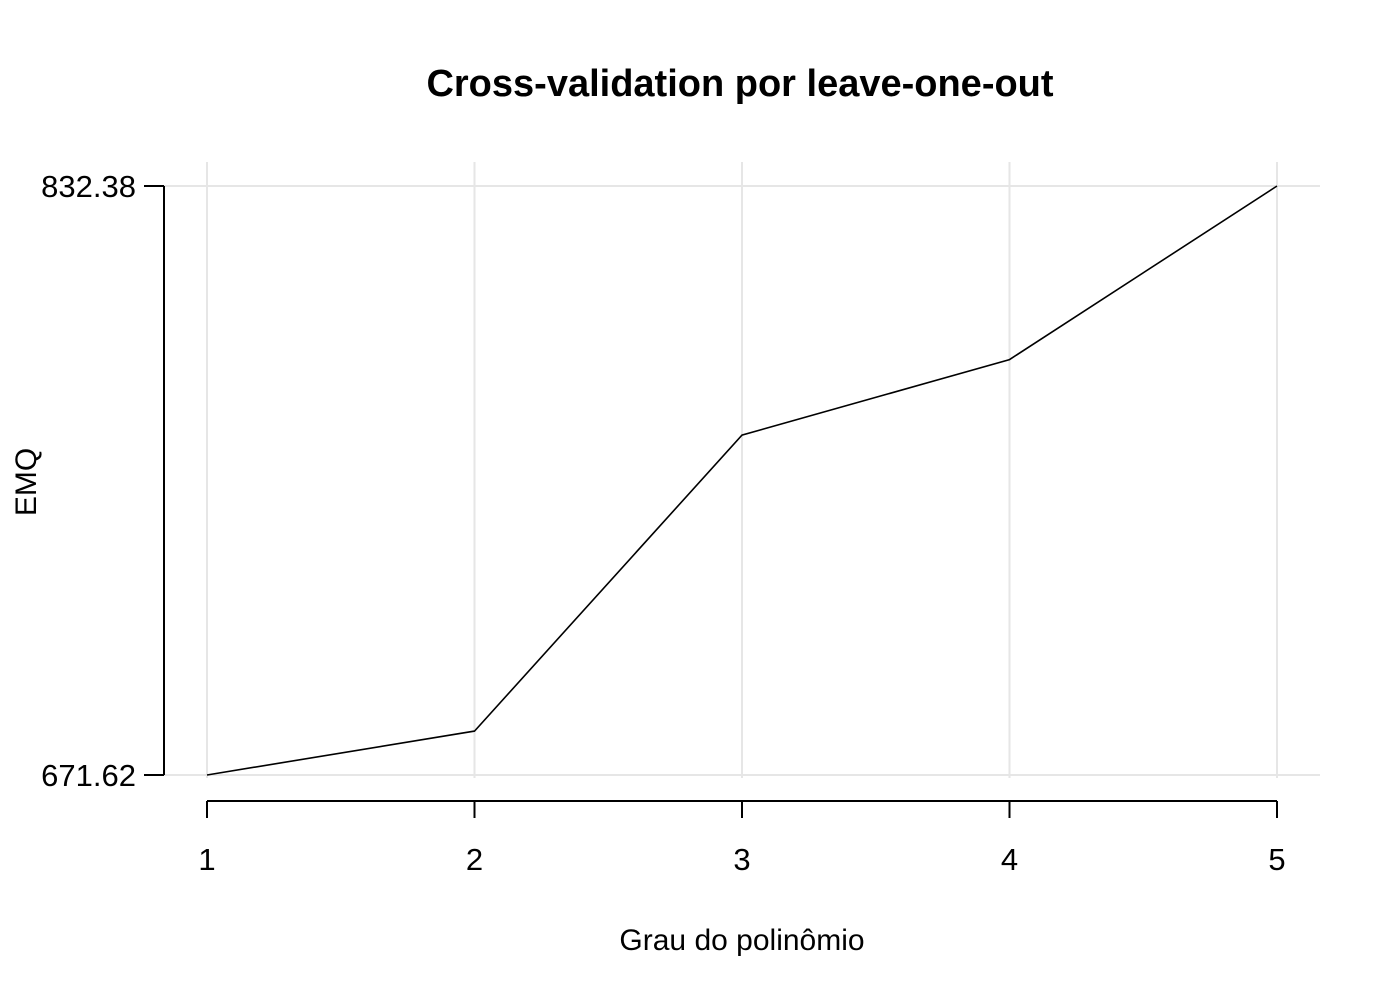 This screenshot has height=1000, width=1400. What do you see at coordinates (206, 859) in the screenshot?
I see `x-tick-label: 1` at bounding box center [206, 859].